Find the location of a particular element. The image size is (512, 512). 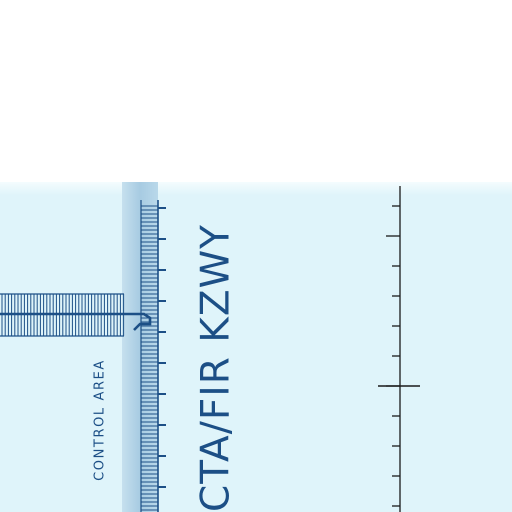

boundary-ticks is located at coordinates (162, 347).